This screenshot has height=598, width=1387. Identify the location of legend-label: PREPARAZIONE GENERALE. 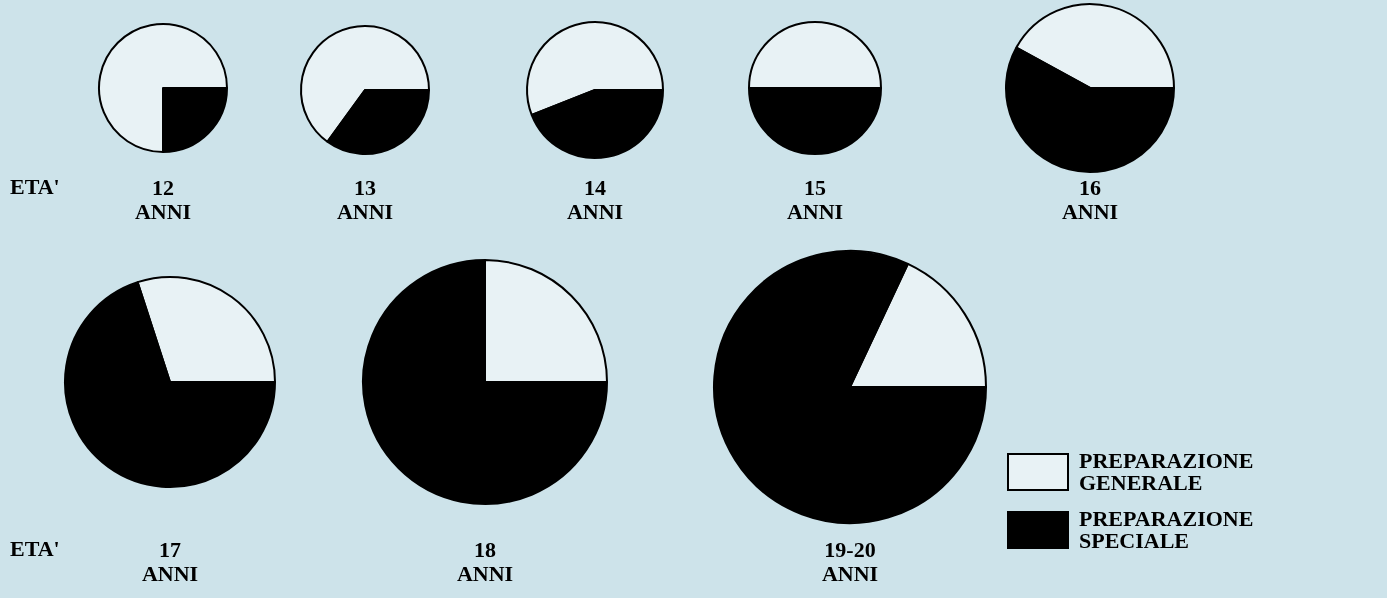
(1166, 471).